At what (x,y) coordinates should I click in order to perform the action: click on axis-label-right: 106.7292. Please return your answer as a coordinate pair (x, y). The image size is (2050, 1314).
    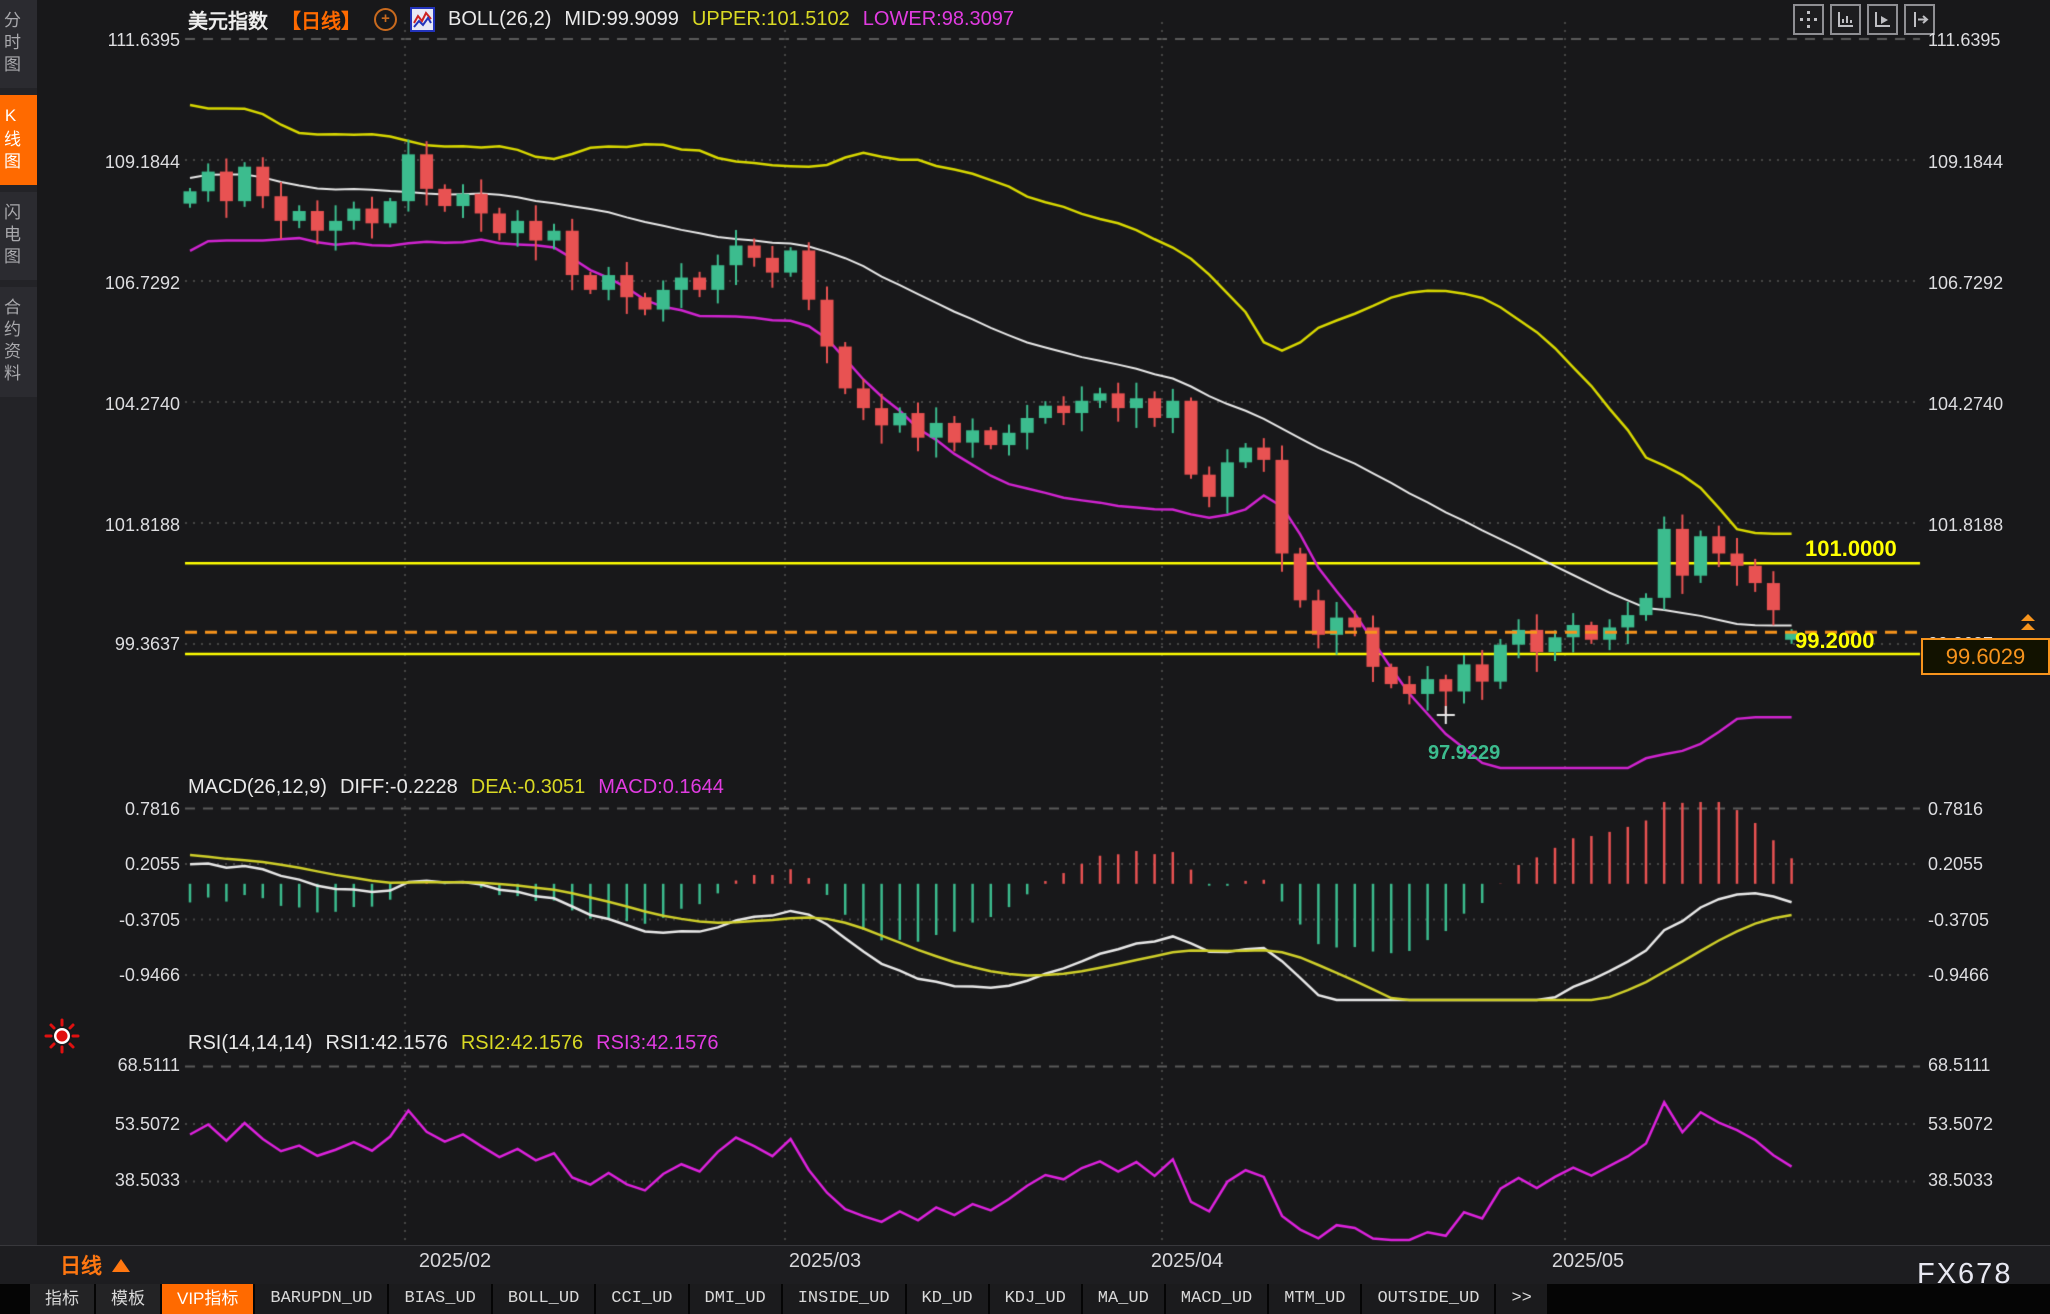
    Looking at the image, I should click on (1966, 283).